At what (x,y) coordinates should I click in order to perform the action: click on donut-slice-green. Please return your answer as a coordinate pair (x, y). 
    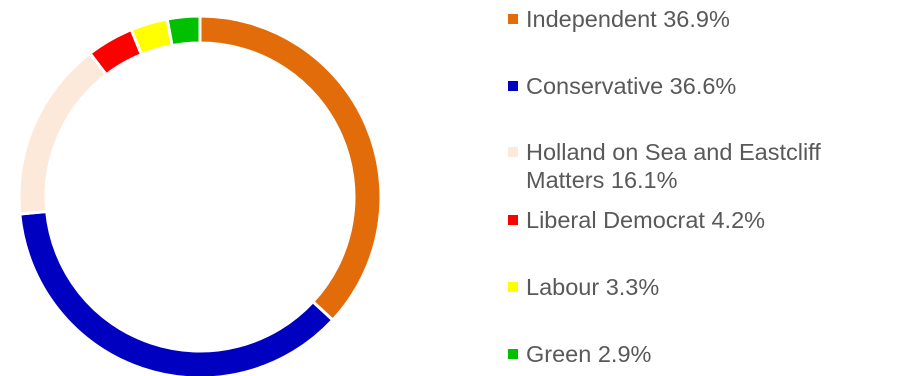
    Looking at the image, I should click on (183, 31).